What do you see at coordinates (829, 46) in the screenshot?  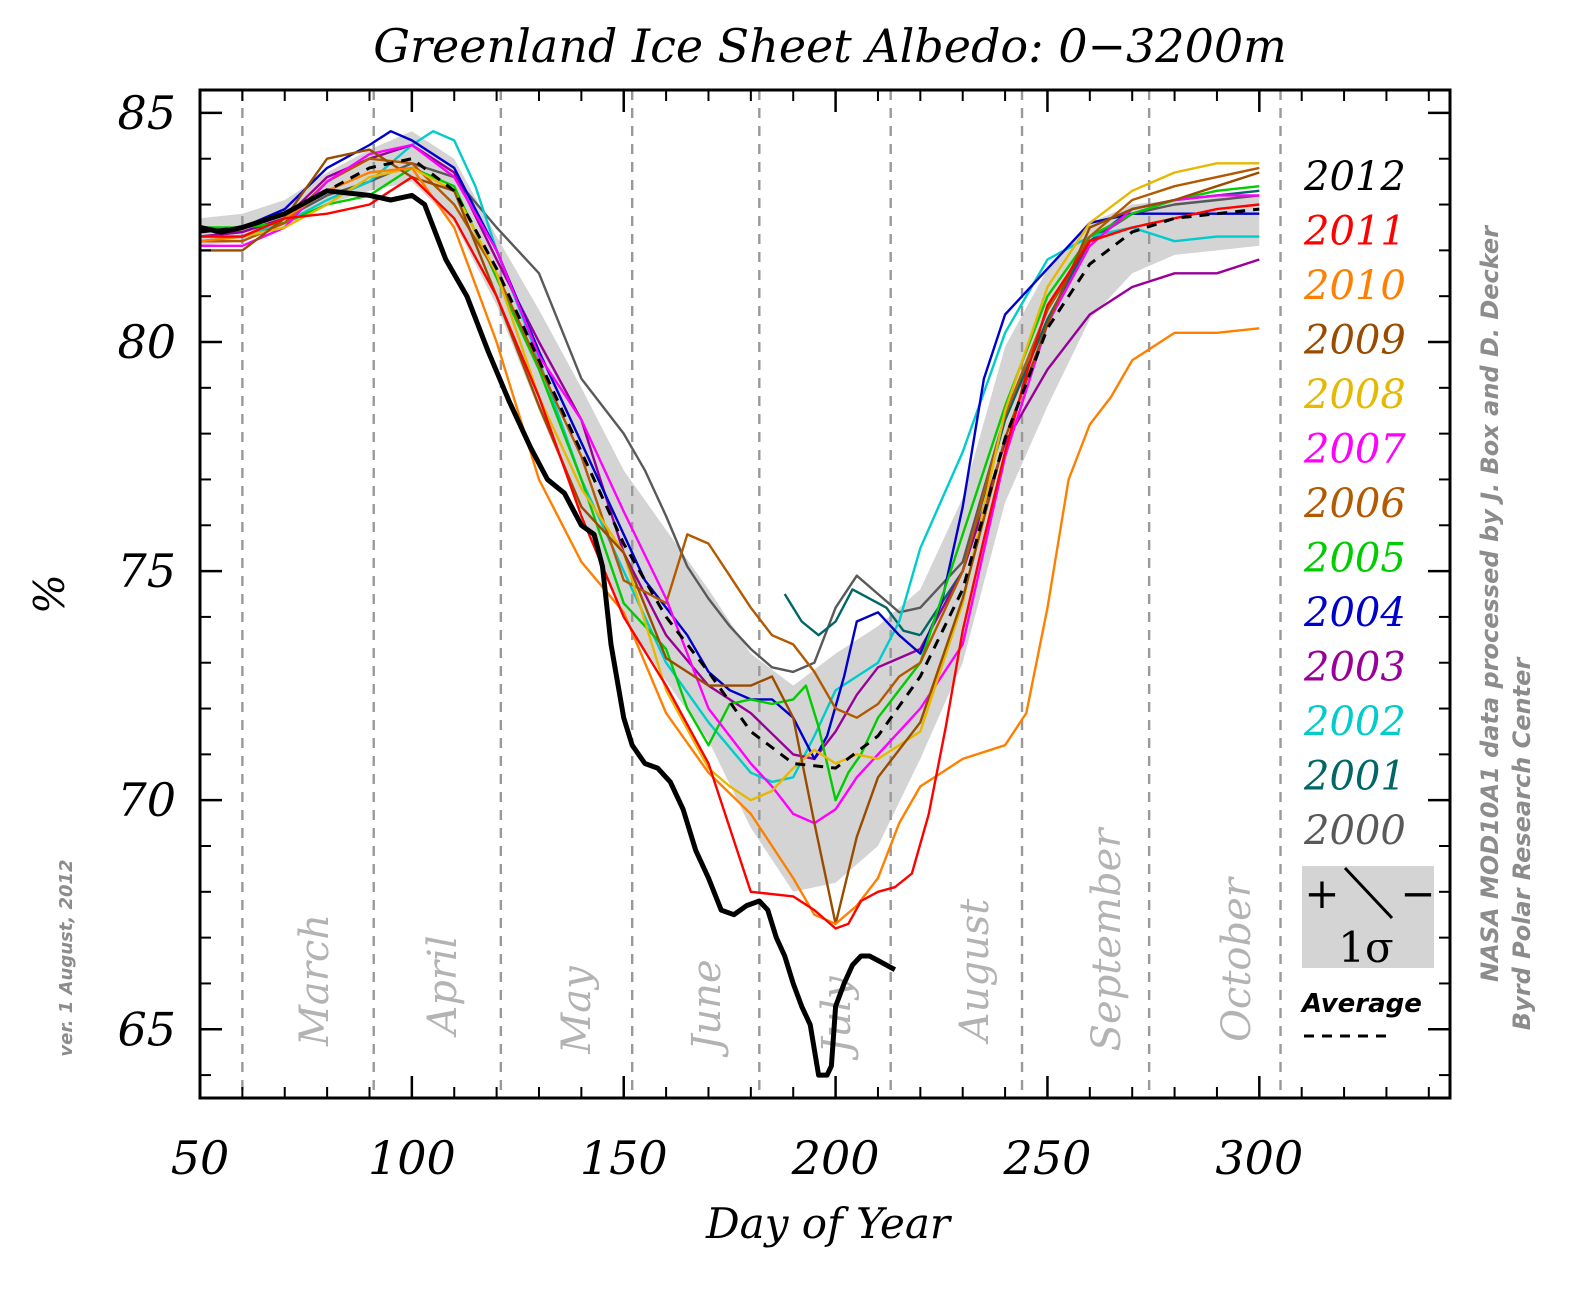 I see `chart-title: Greenland Ice Sheet Albedo: 0−3200m` at bounding box center [829, 46].